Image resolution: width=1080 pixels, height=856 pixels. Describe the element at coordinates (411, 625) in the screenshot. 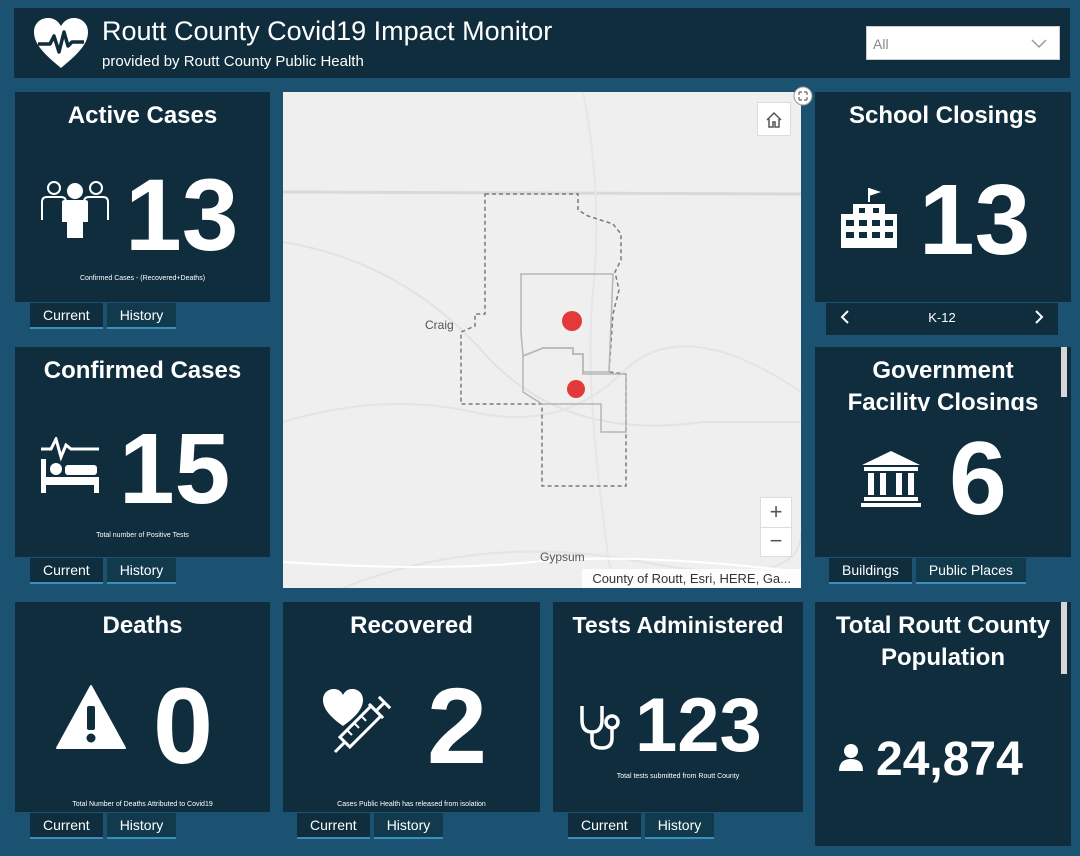

I see `recovered-title: Recovered` at that location.